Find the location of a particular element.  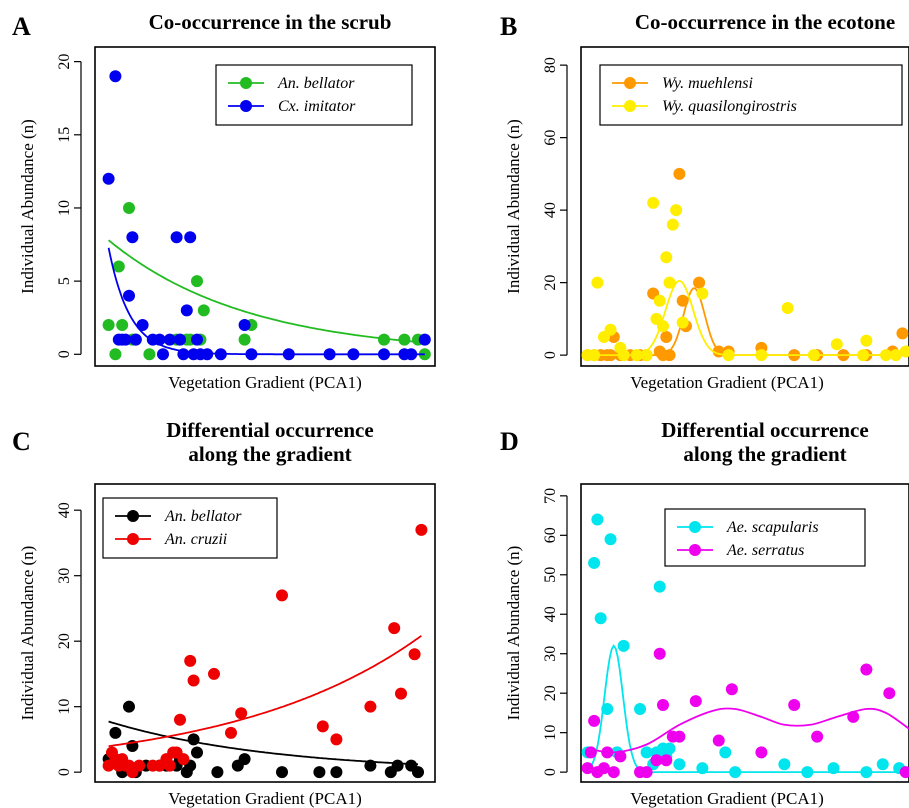

legend-label: An. cruzii is located at coordinates (195, 539).